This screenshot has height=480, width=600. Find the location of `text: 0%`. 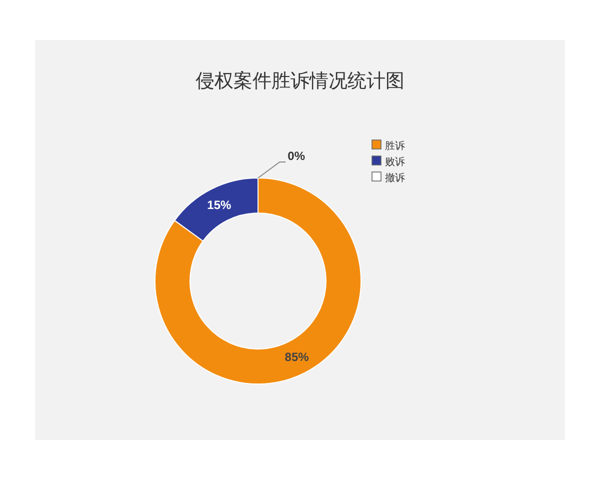

text: 0% is located at coordinates (297, 155).